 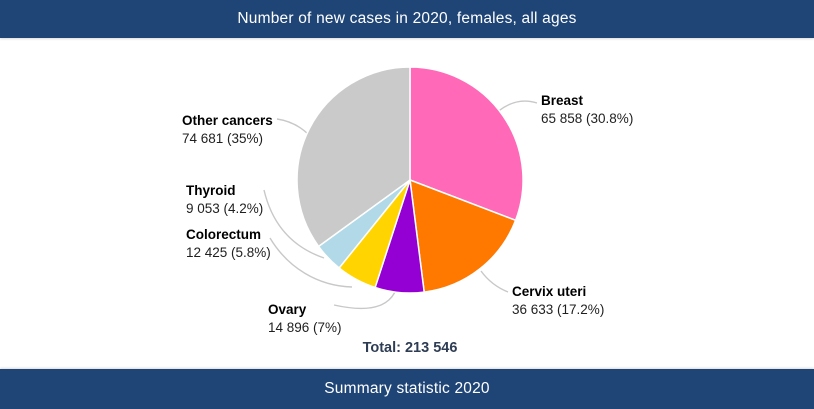 What do you see at coordinates (227, 130) in the screenshot?
I see `slice-label-other-cancers: Other cancers 74 681 (35%)` at bounding box center [227, 130].